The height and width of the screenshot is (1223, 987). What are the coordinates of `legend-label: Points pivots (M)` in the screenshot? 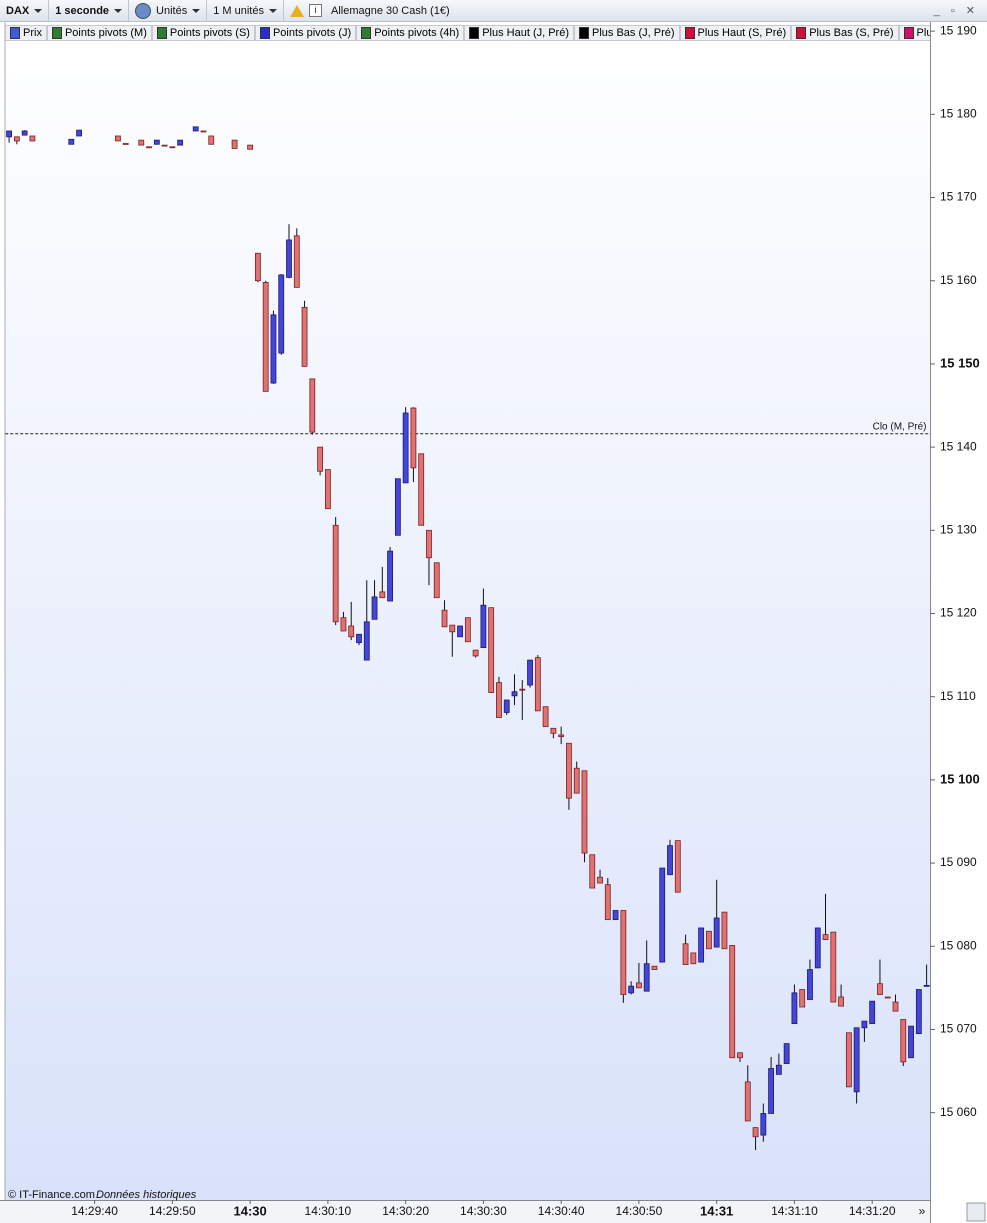 It's located at (105, 33).